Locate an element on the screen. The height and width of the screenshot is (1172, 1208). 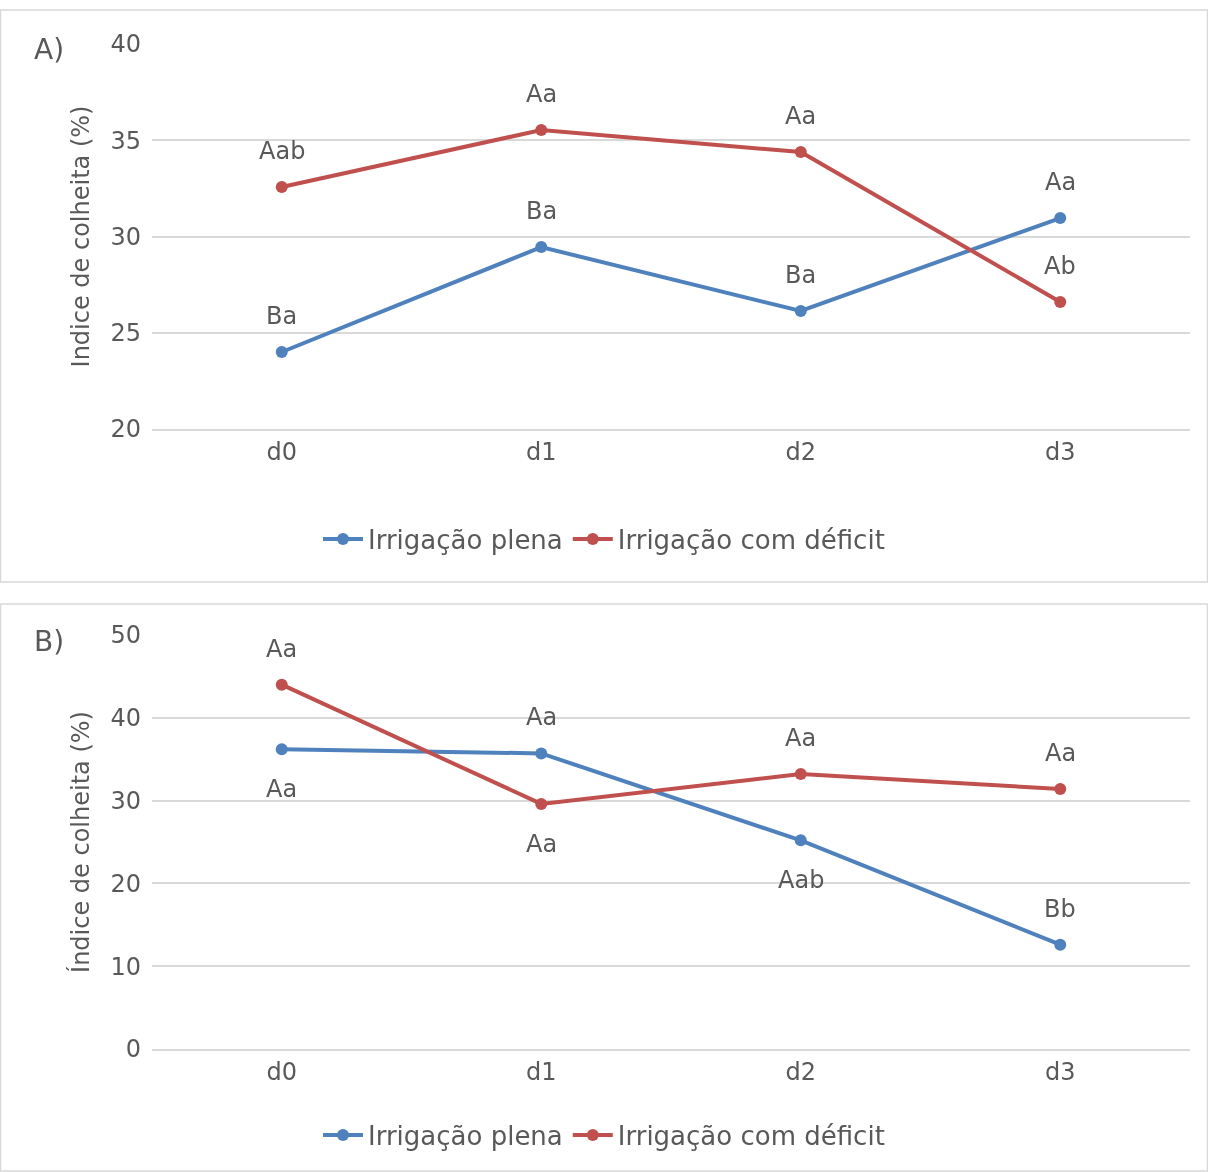
y-tick-label: 25 is located at coordinates (125, 333).